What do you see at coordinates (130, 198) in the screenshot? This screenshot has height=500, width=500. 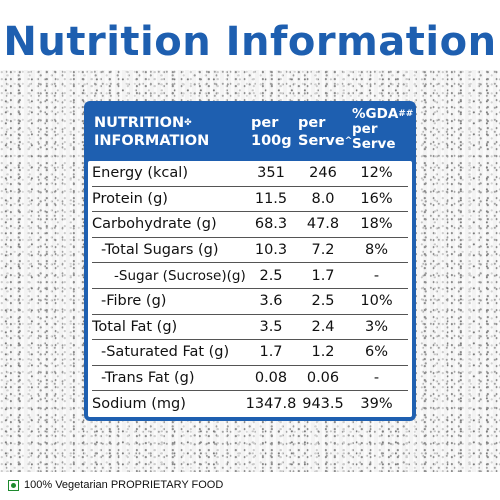 I see `nutrient-name: Protein (g)` at bounding box center [130, 198].